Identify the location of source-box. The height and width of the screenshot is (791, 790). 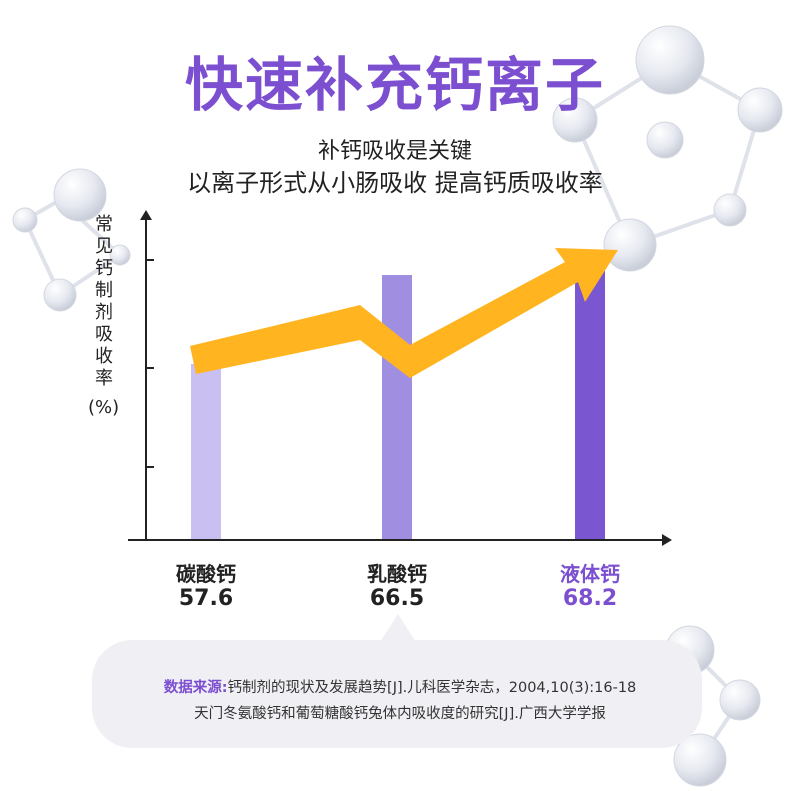
(397, 694).